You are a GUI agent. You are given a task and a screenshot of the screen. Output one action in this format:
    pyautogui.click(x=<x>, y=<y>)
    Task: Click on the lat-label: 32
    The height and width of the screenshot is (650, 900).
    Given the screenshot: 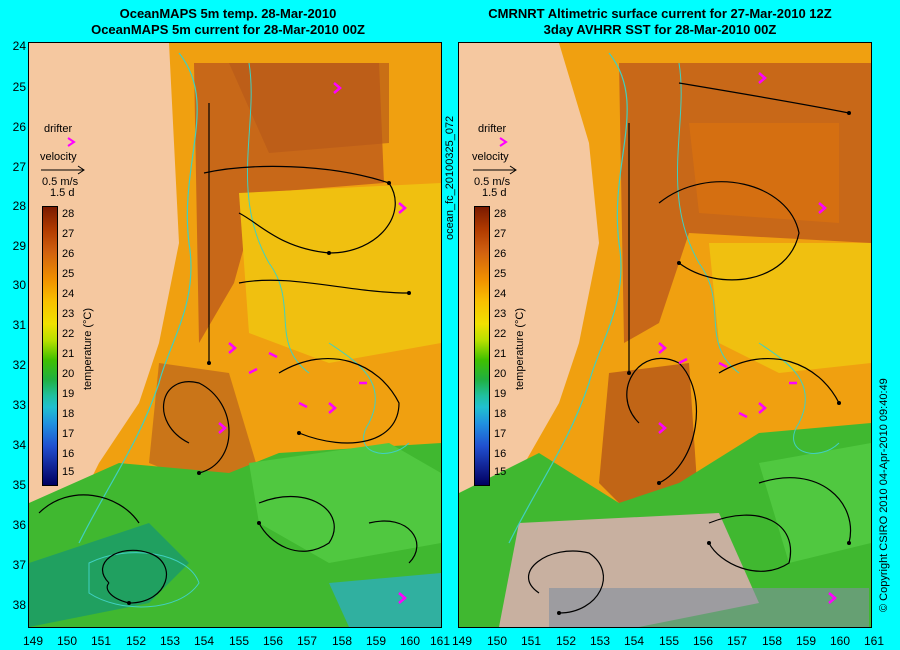 What is the action you would take?
    pyautogui.click(x=19, y=365)
    